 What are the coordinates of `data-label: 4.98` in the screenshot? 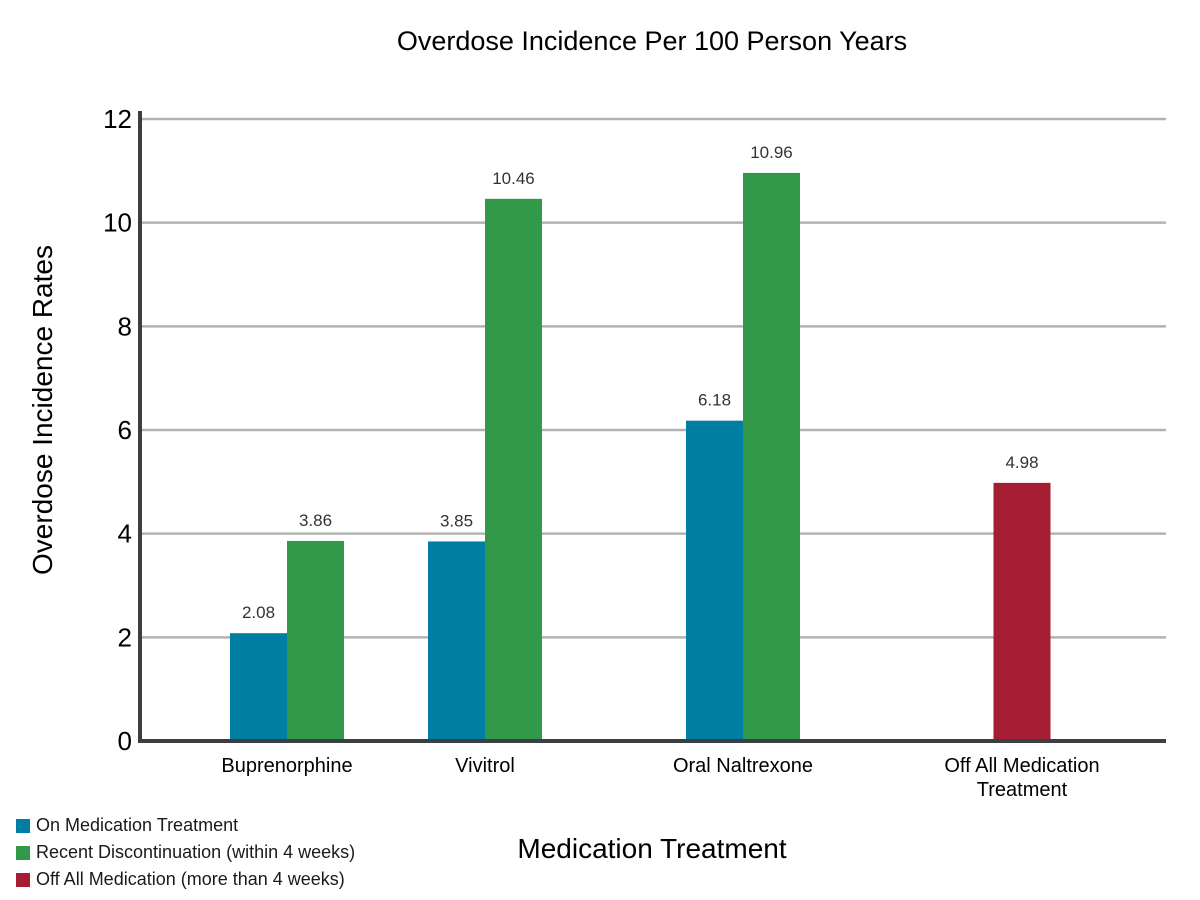 It's located at (1021, 462).